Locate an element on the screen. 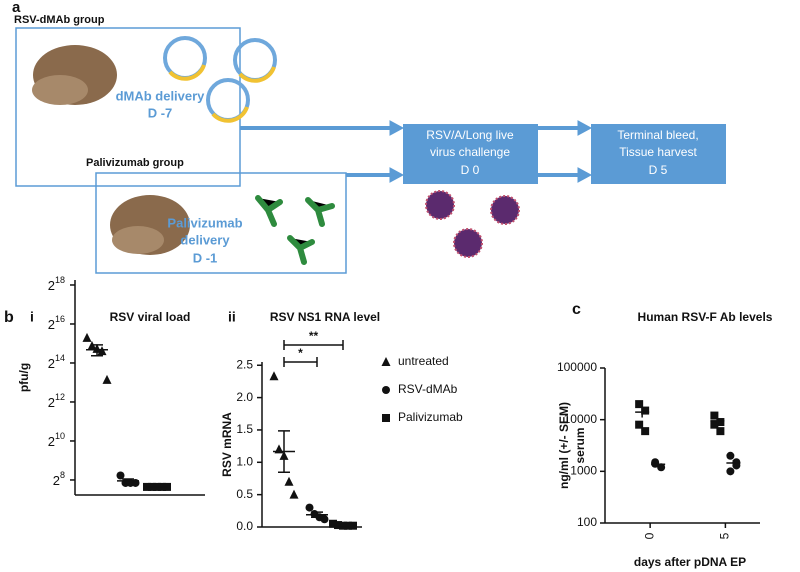 This screenshot has width=800, height=572. y-tick-label: 218 is located at coordinates (56, 284).